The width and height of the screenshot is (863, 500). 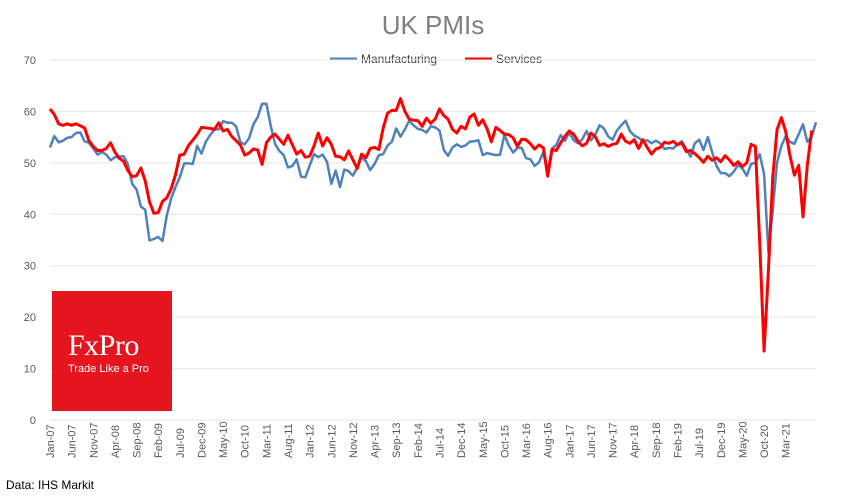 I want to click on x-tick-label: Nov-12, so click(x=354, y=440).